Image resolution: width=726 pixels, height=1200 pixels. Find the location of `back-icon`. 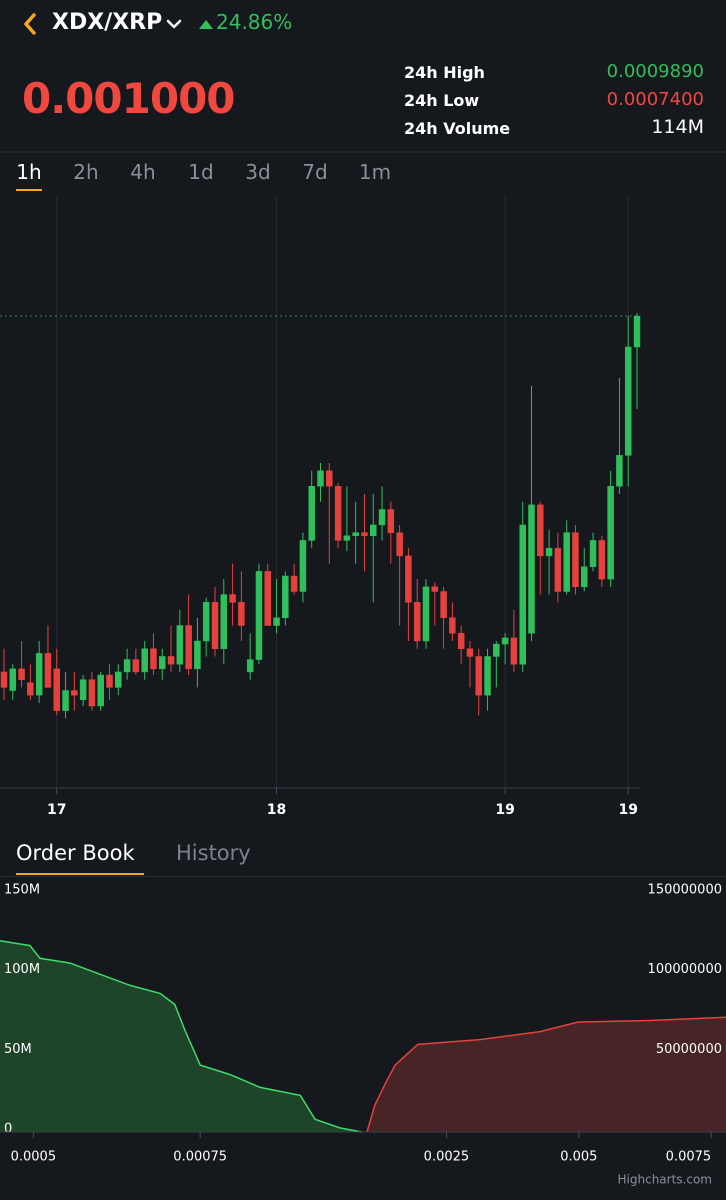

back-icon is located at coordinates (30, 24).